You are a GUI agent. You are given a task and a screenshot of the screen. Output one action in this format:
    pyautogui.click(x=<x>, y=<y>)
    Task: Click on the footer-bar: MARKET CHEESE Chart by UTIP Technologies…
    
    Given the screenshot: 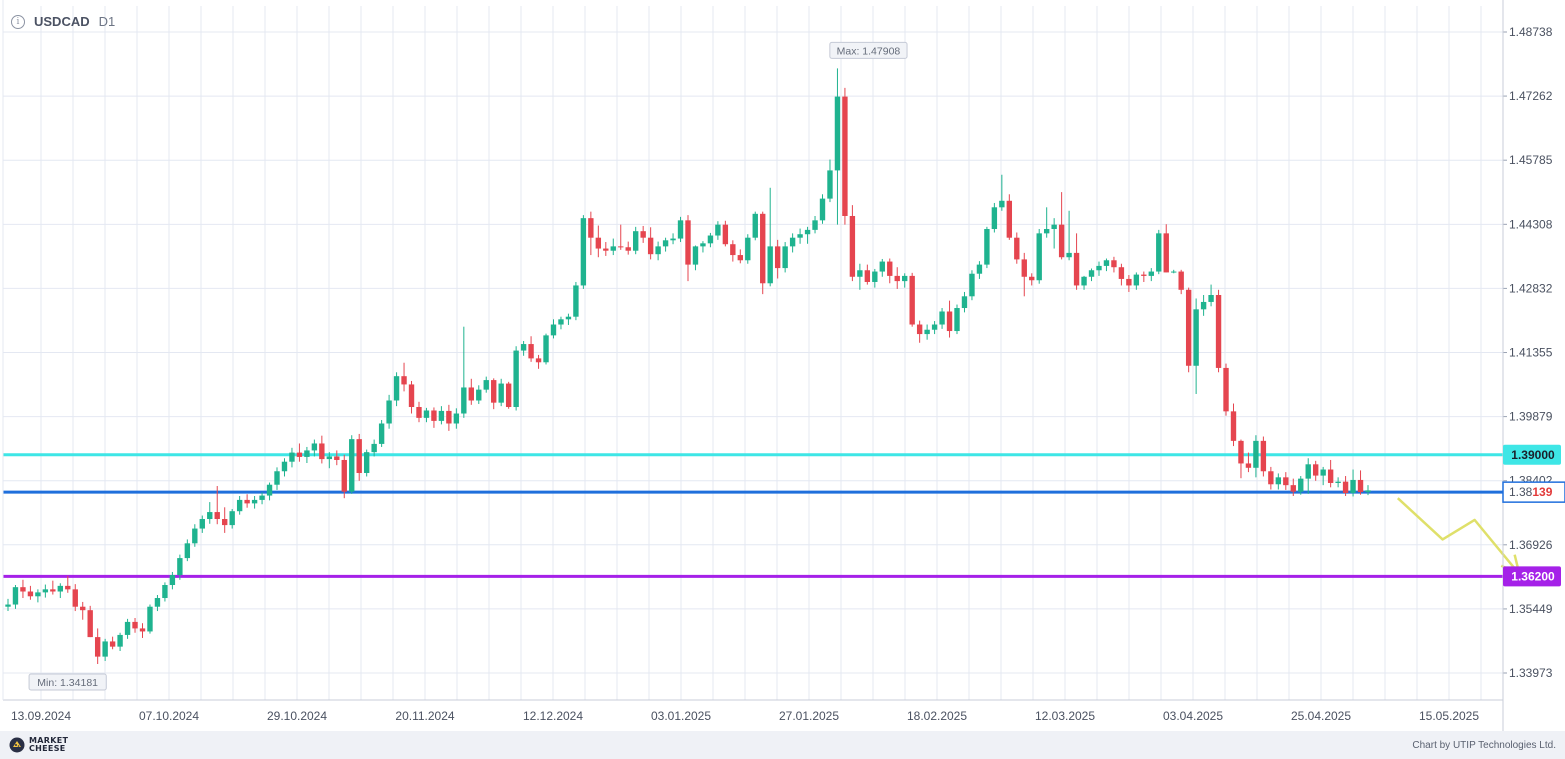 What is the action you would take?
    pyautogui.click(x=782, y=745)
    